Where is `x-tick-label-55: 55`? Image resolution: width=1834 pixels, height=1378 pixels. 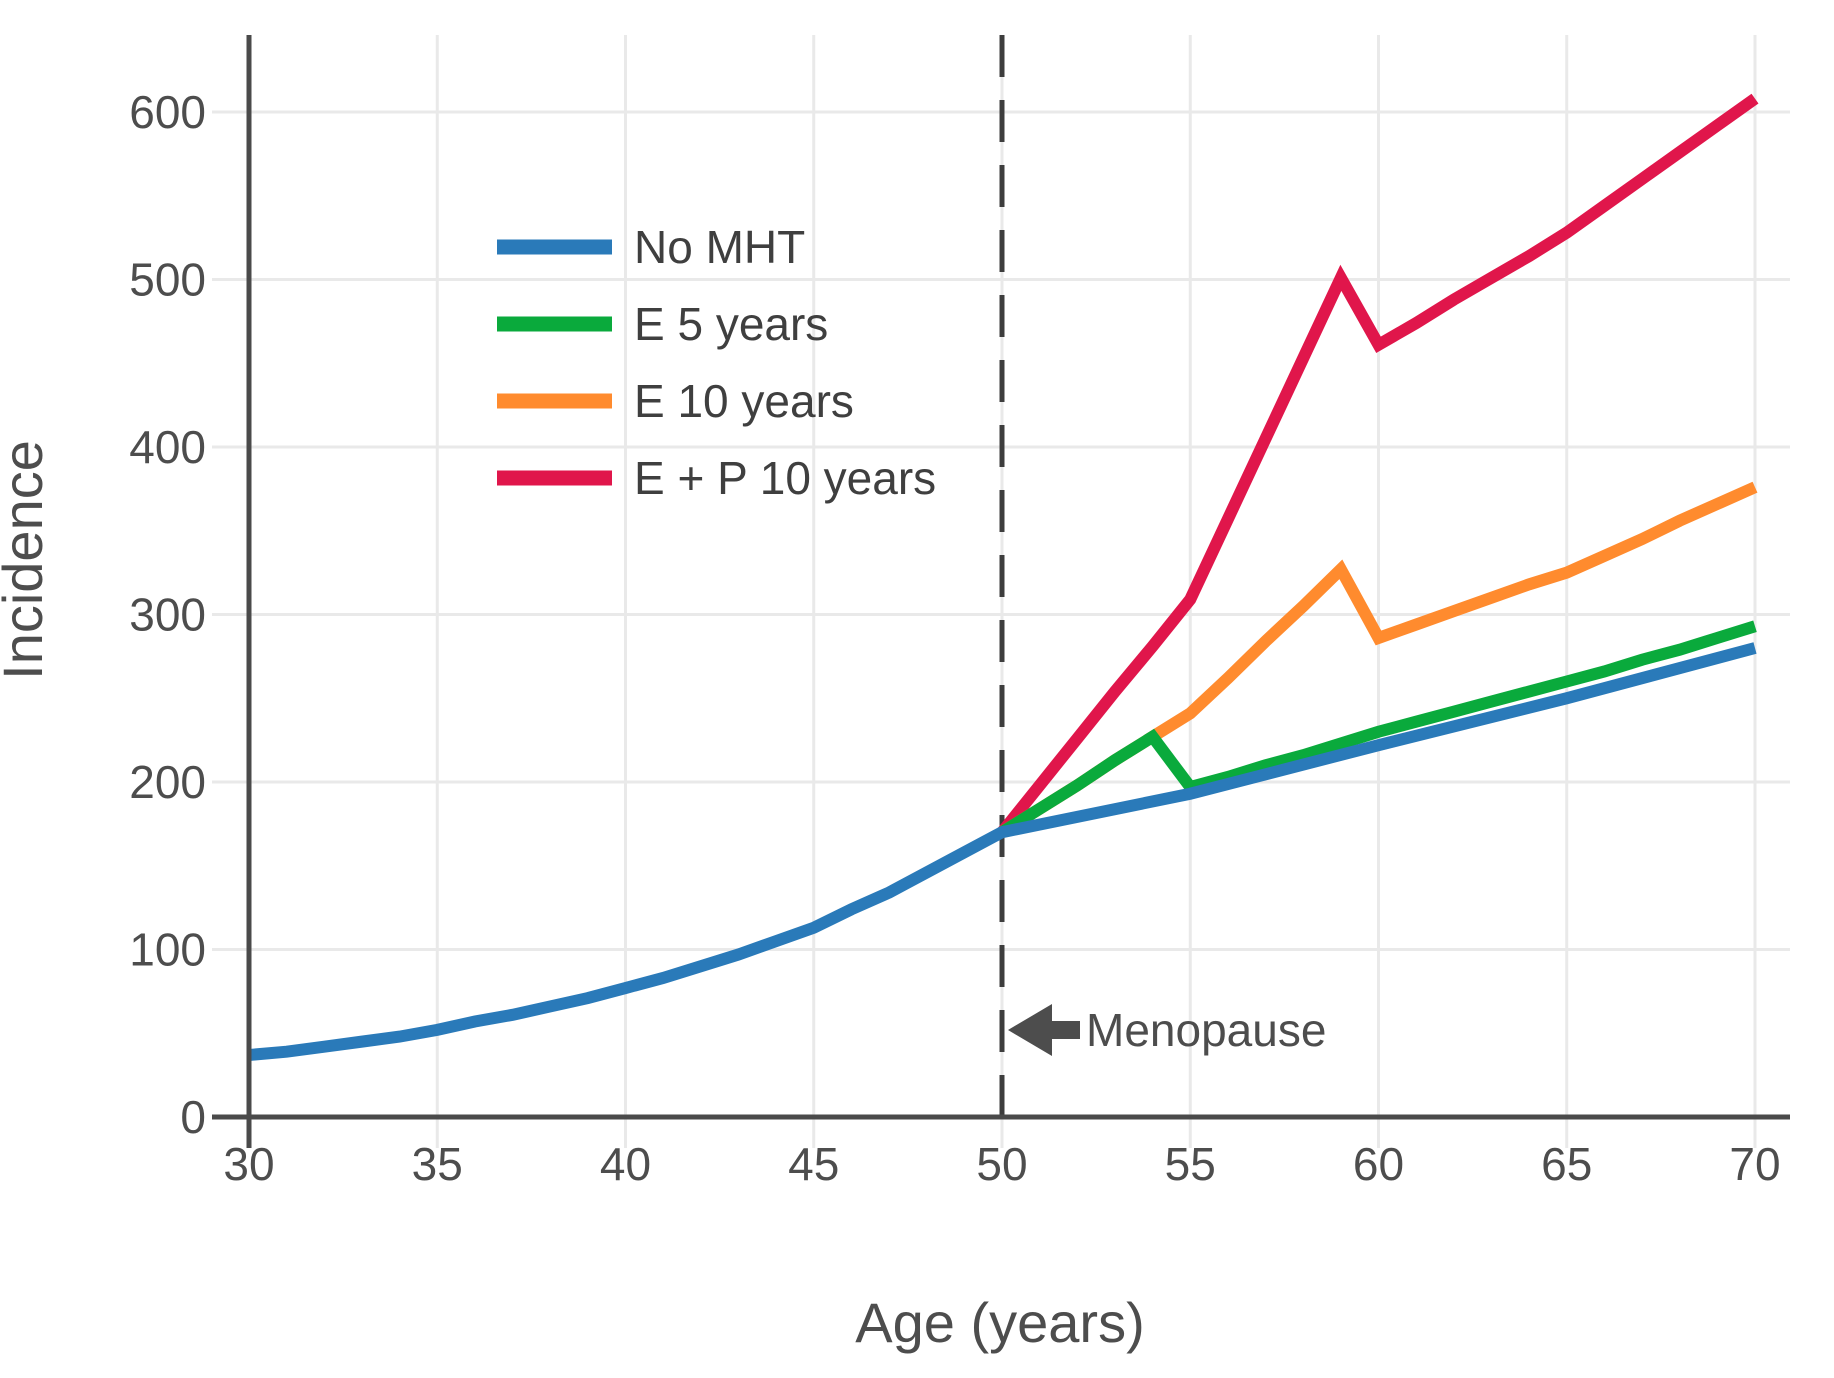 x-tick-label-55: 55 is located at coordinates (1190, 1164).